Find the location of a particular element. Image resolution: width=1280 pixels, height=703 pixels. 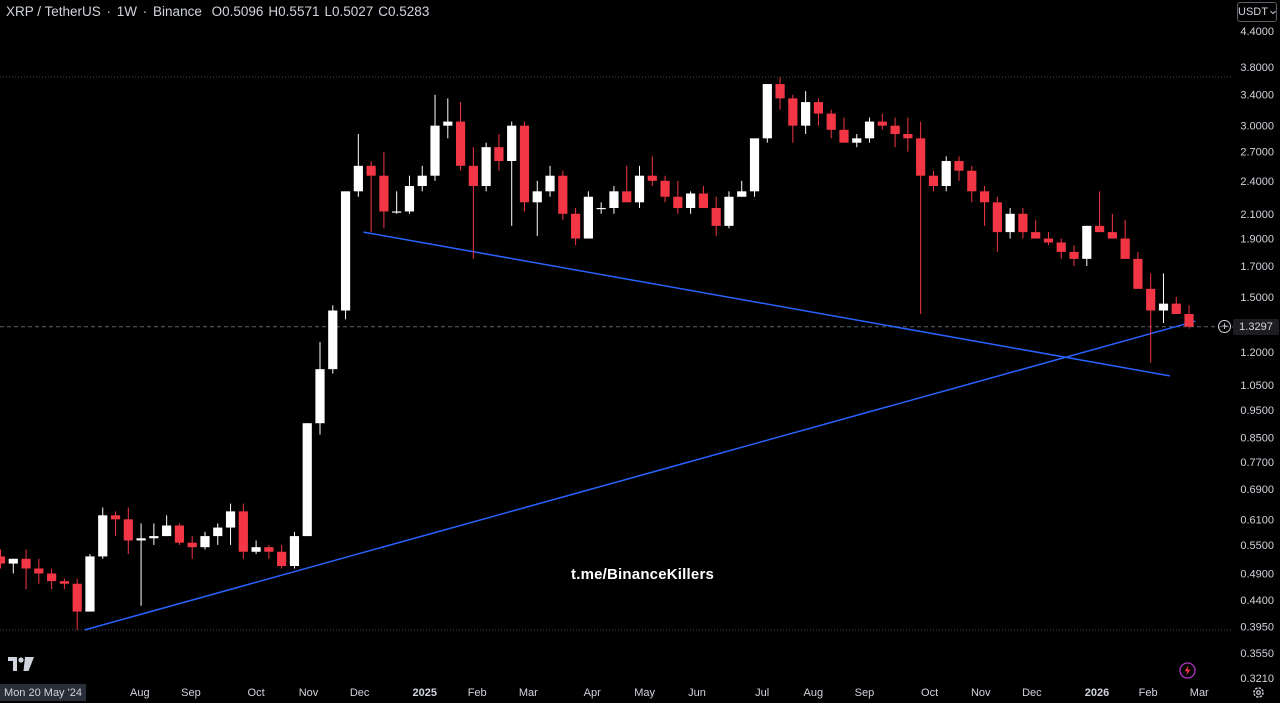

ohlc-values: O0.5096 H0.5571 L0.5027 C0.5283 is located at coordinates (323, 11).